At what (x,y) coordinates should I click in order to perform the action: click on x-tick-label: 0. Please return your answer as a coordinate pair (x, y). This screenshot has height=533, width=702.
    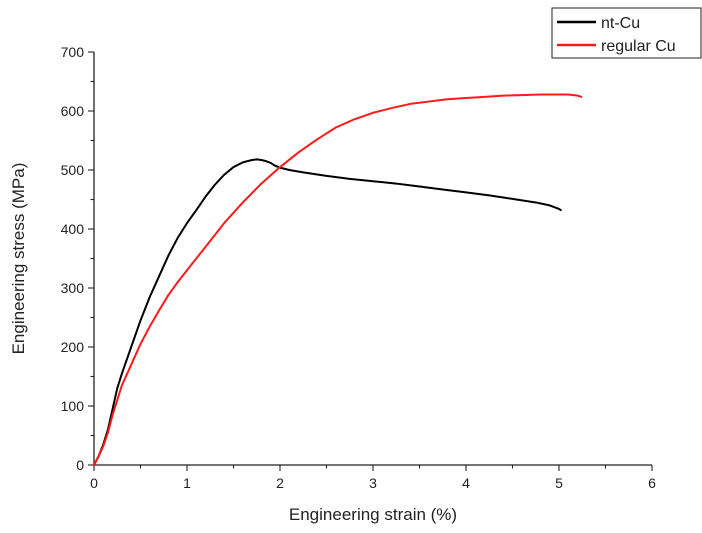
    Looking at the image, I should click on (94, 483).